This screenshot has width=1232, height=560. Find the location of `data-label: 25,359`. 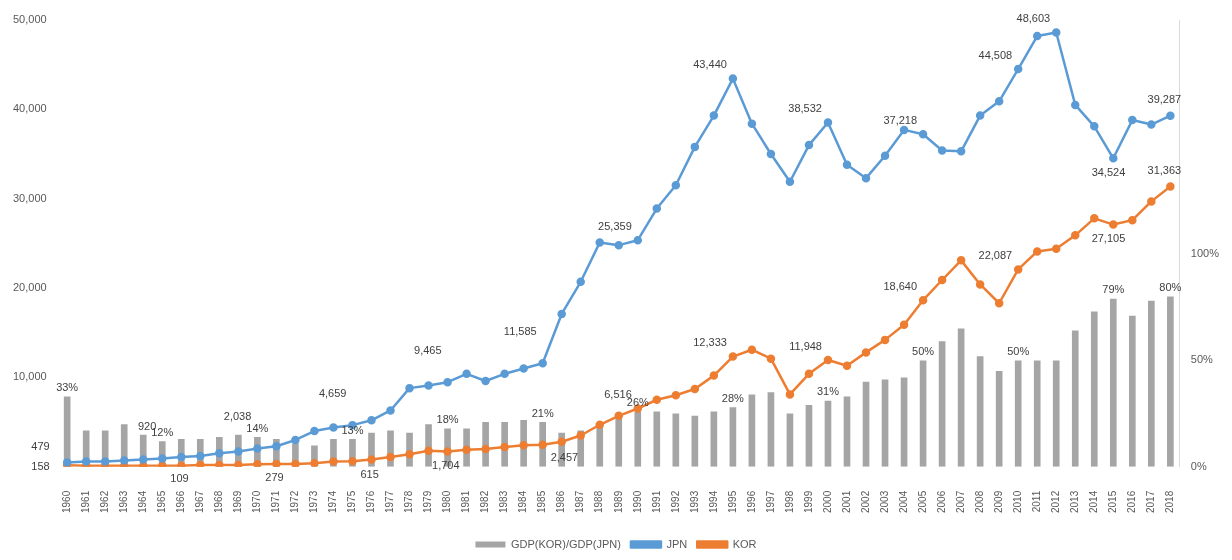

data-label: 25,359 is located at coordinates (615, 225).